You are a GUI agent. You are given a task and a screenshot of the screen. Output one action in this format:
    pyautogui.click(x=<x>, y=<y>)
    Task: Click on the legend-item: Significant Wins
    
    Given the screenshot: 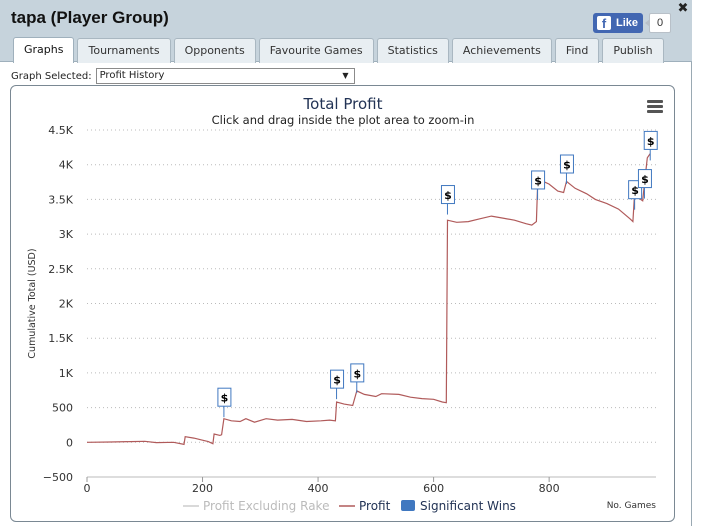 What is the action you would take?
    pyautogui.click(x=458, y=506)
    